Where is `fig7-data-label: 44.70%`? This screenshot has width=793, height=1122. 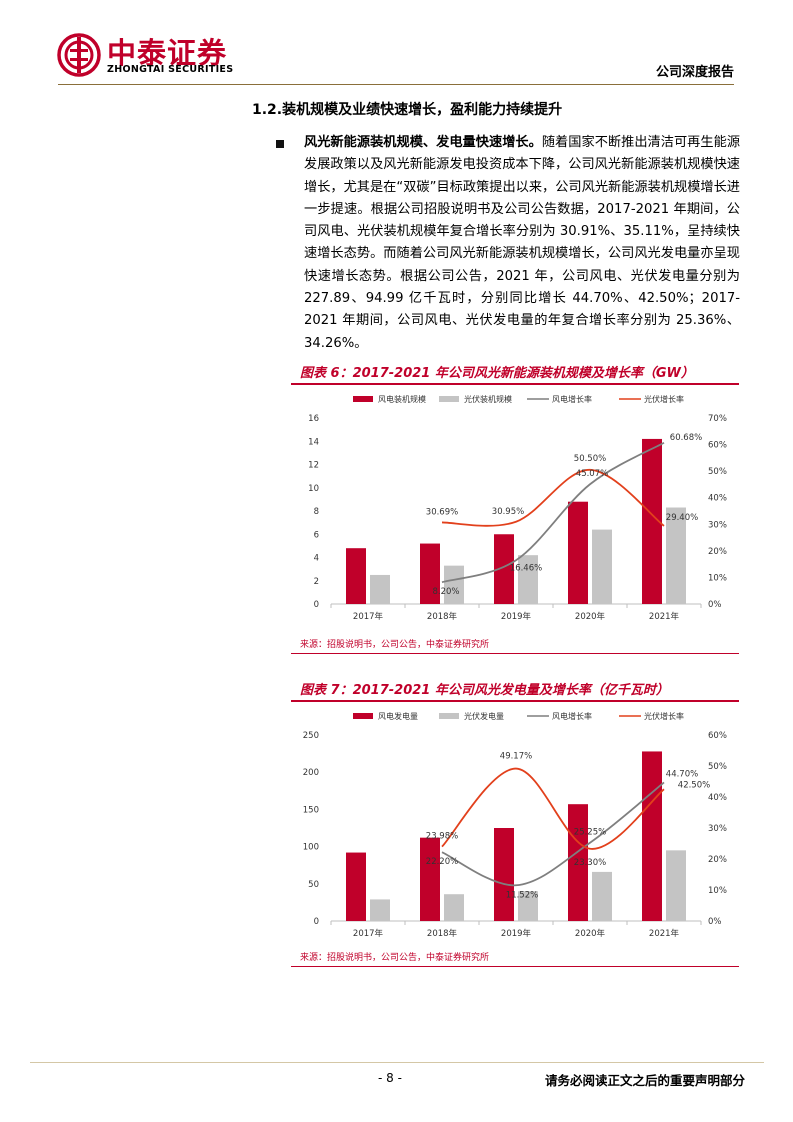 fig7-data-label: 44.70% is located at coordinates (682, 774).